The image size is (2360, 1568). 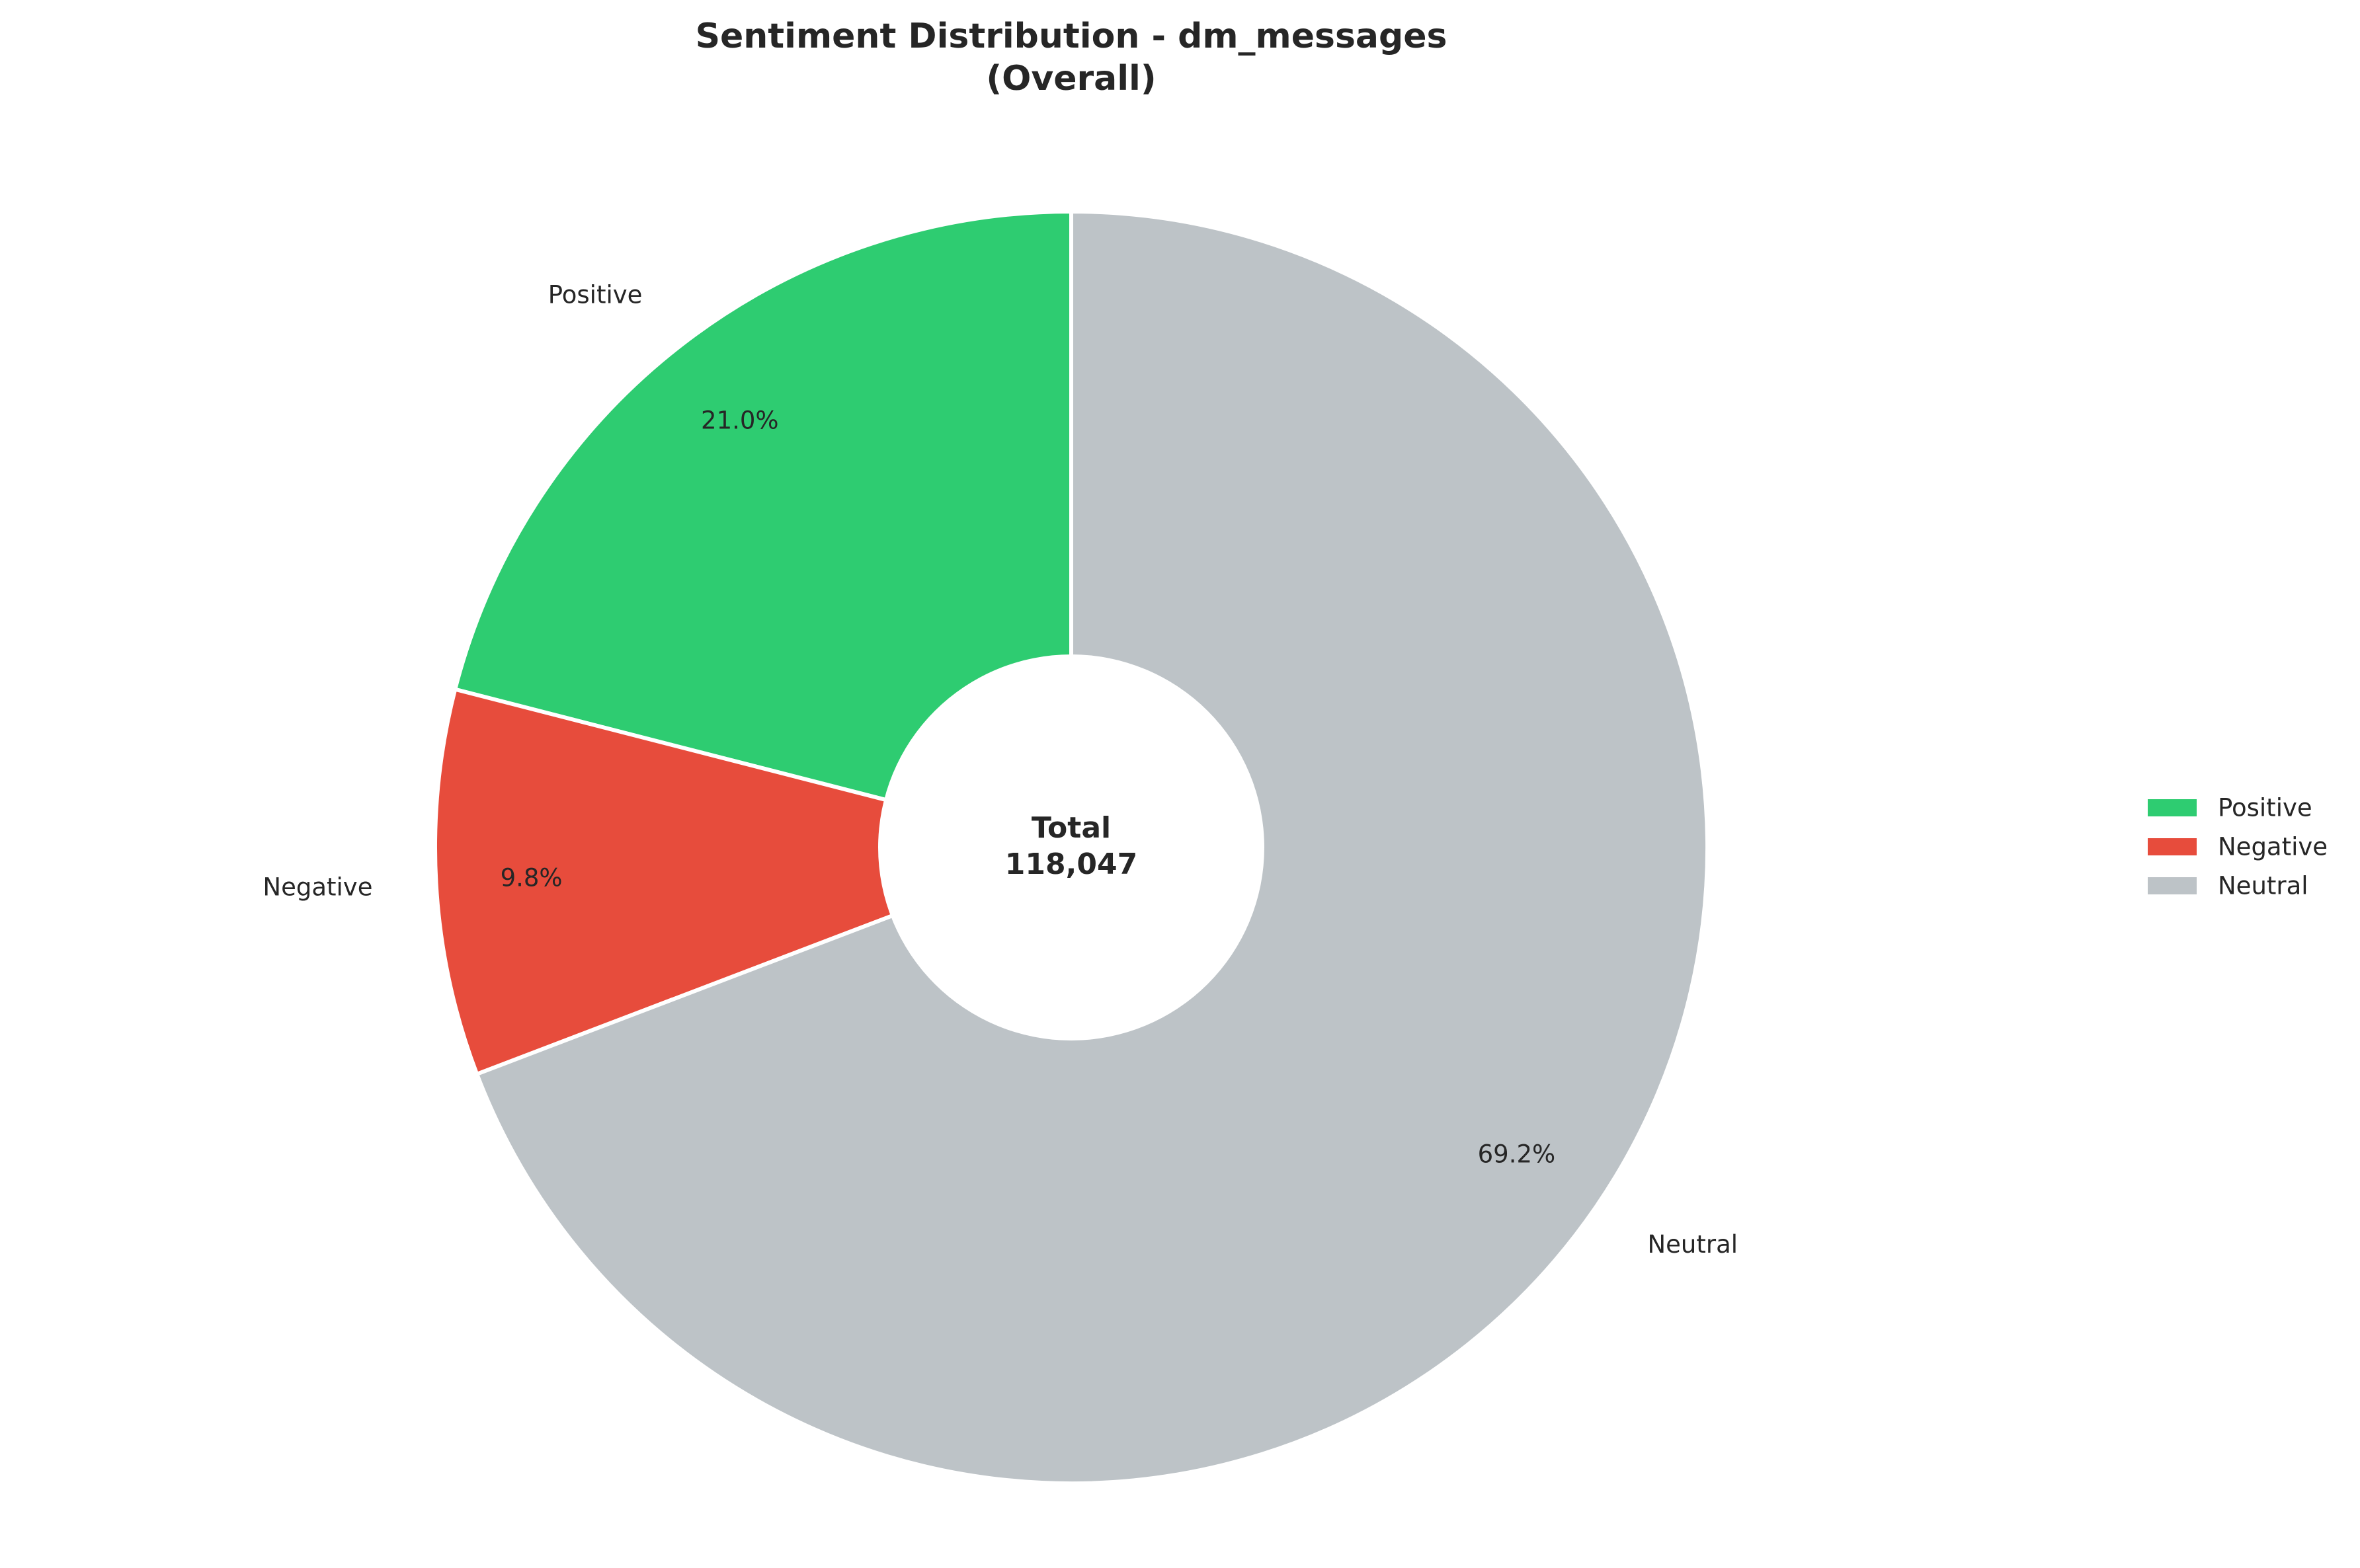 What do you see at coordinates (753, 881) in the screenshot?
I see `pie-slice-negative` at bounding box center [753, 881].